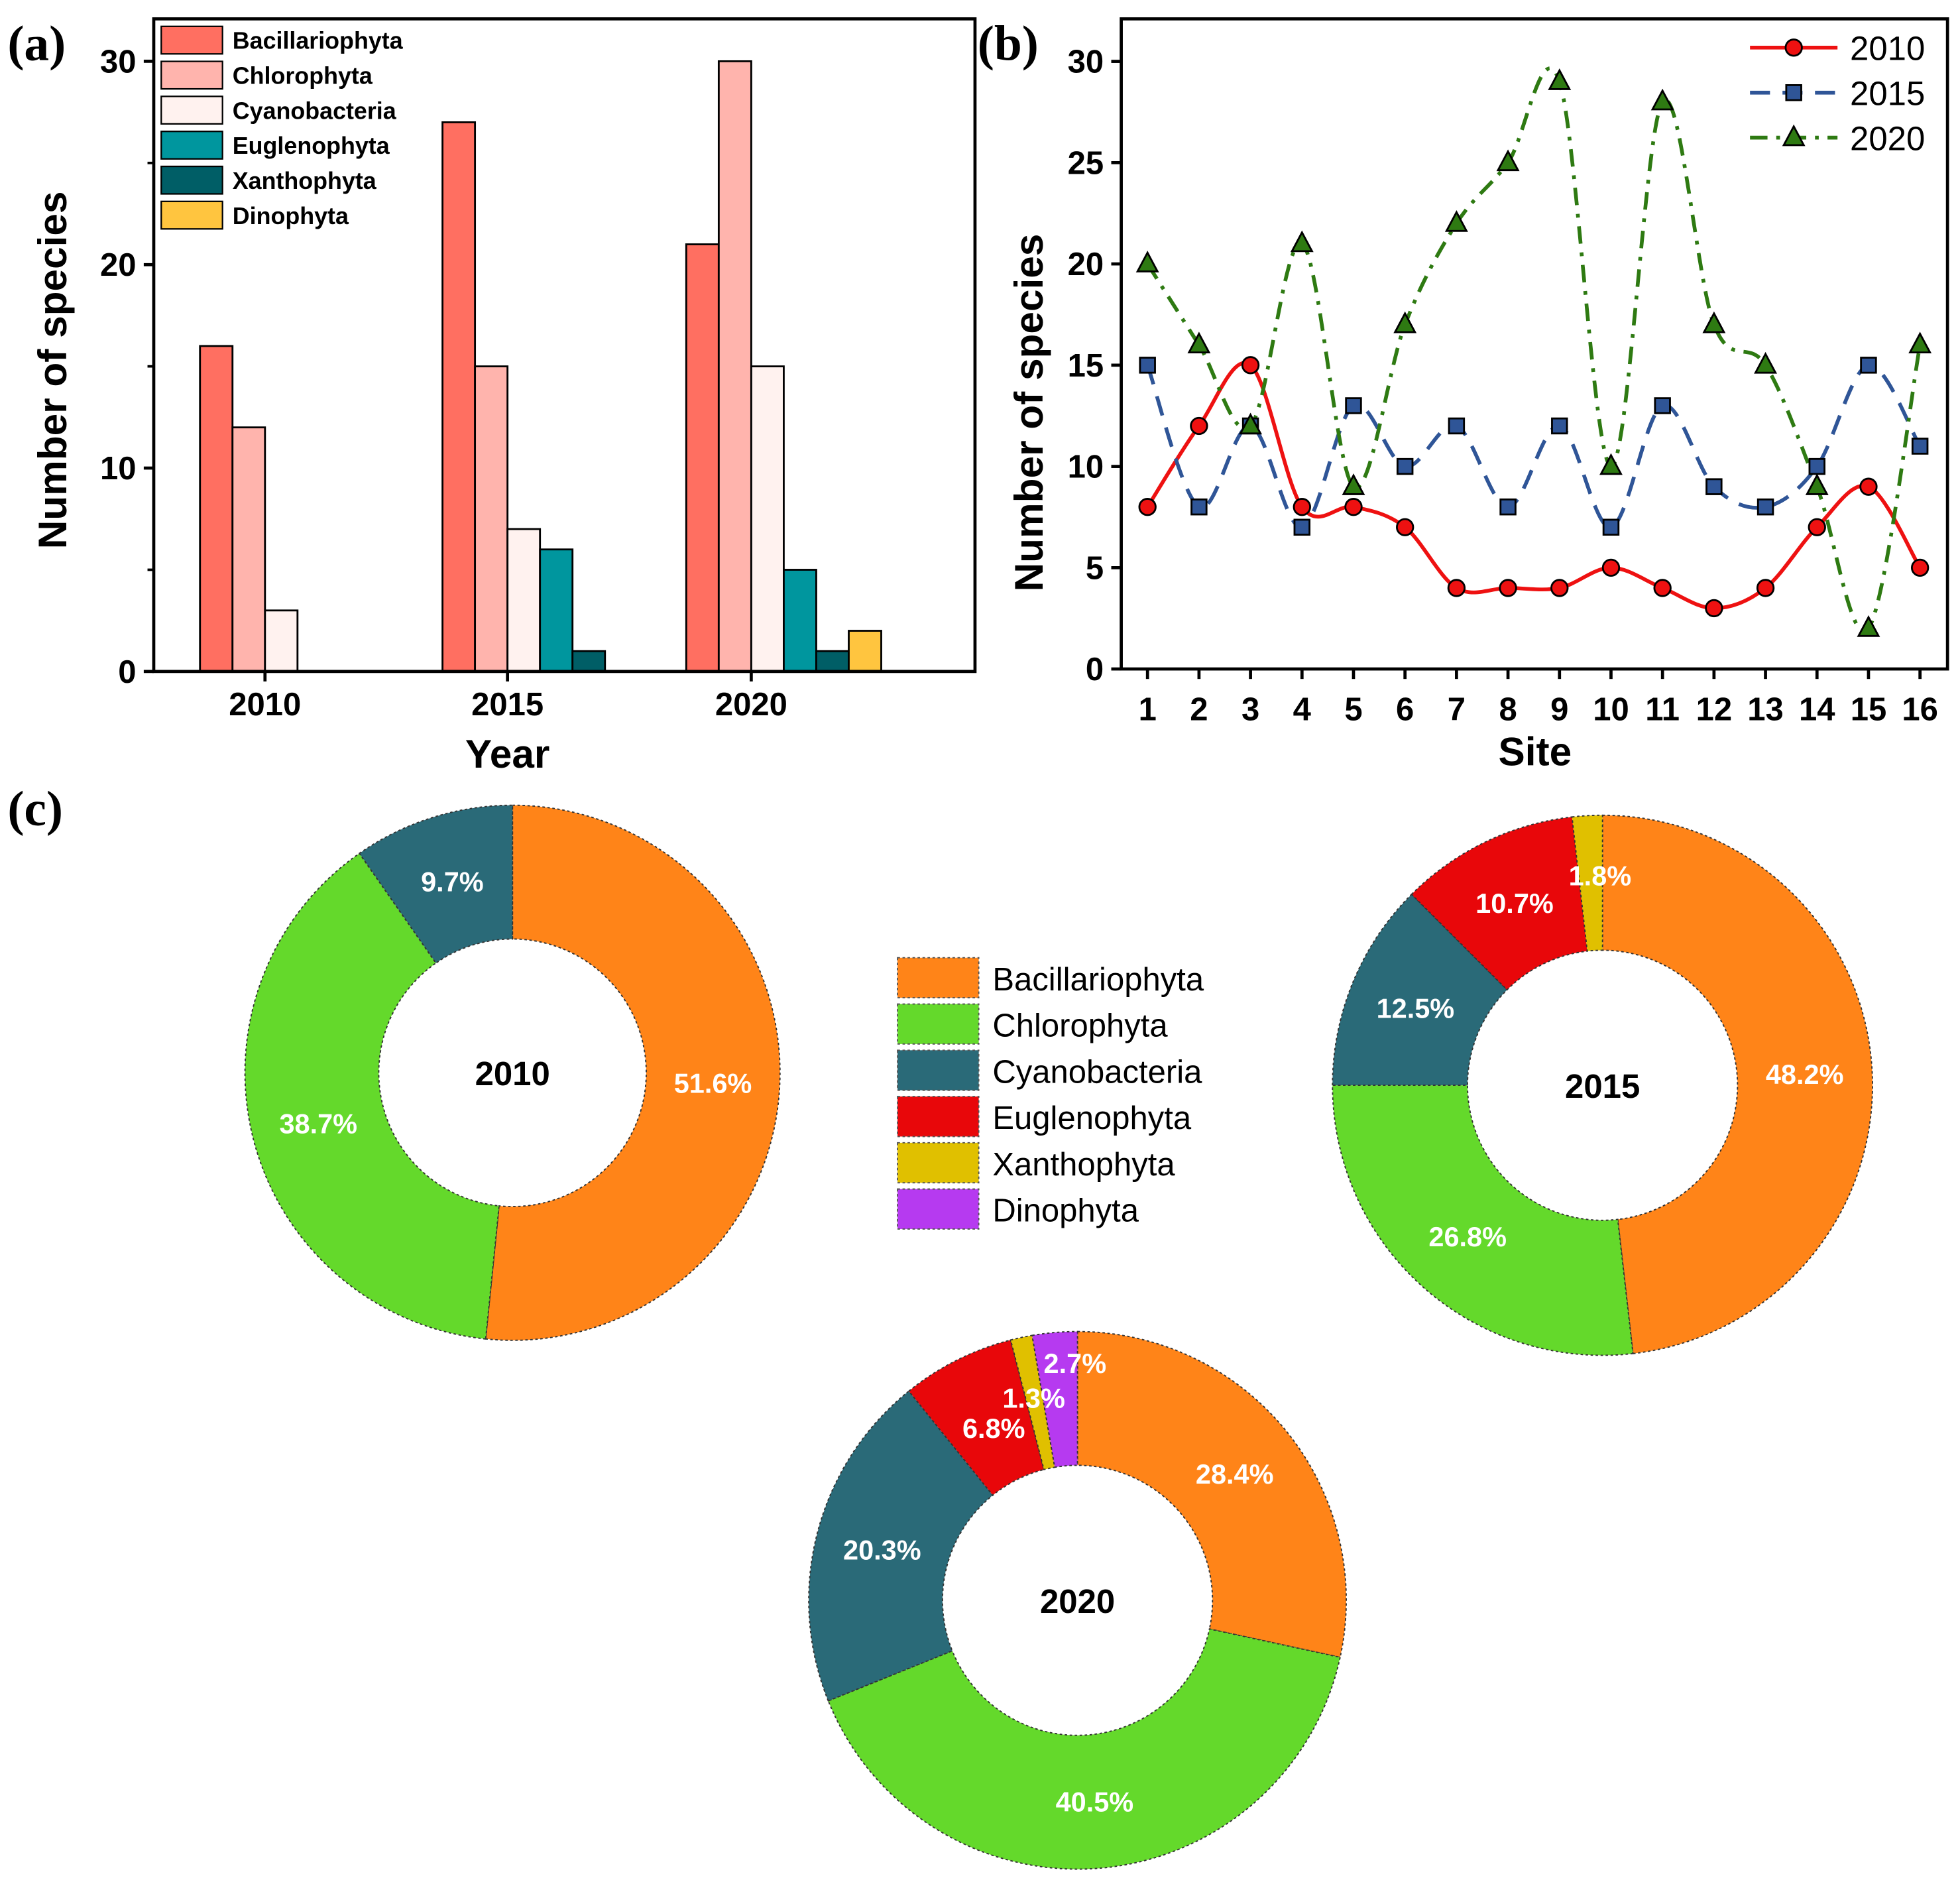 This screenshot has height=1888, width=1960. What do you see at coordinates (1086, 163) in the screenshot?
I see `y-tick-label: 25` at bounding box center [1086, 163].